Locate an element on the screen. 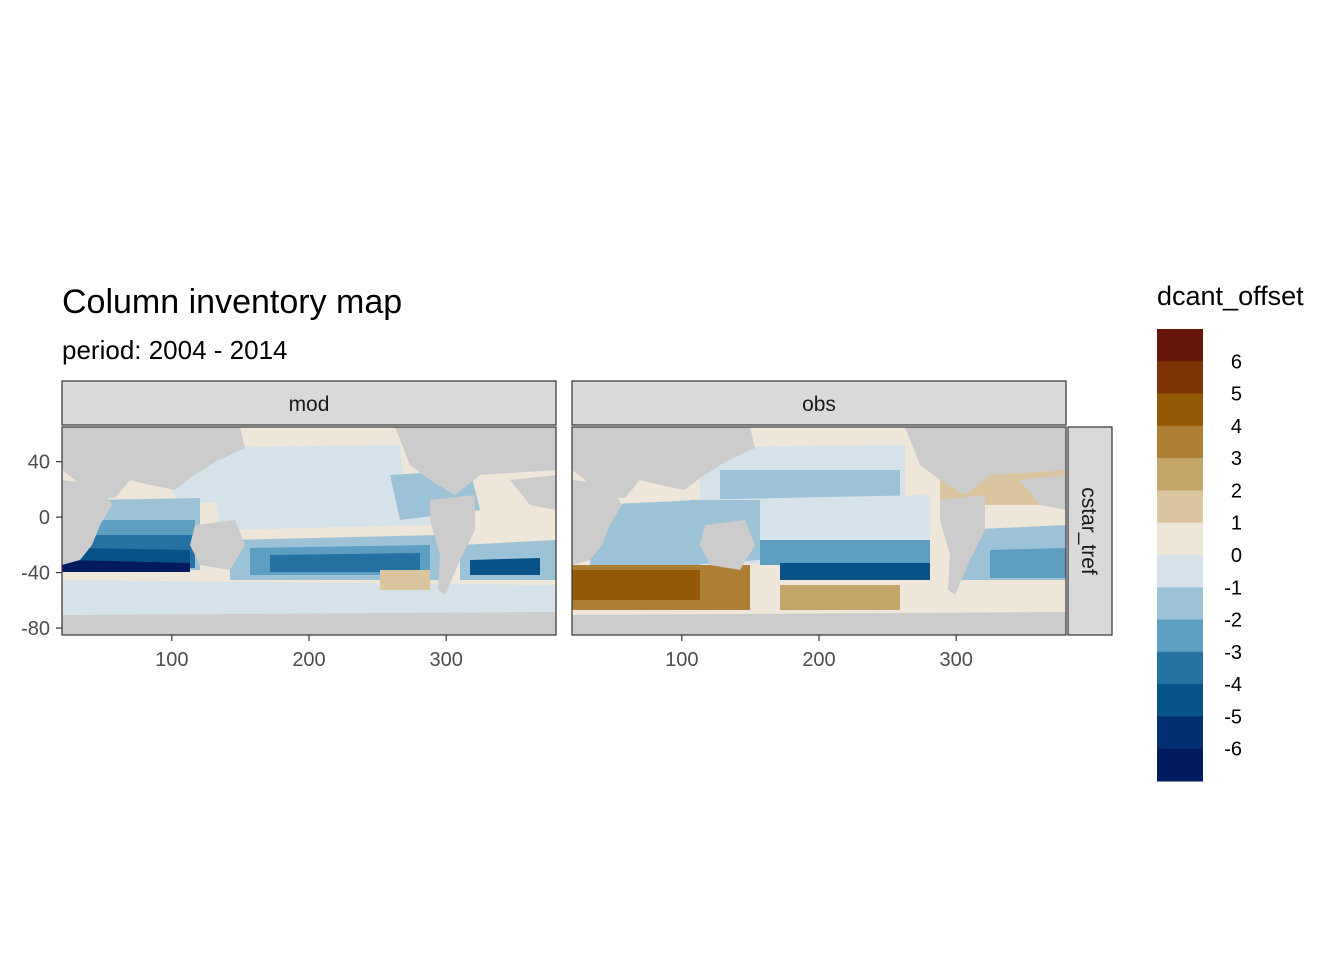 This screenshot has height=960, width=1344. x-axis-obs: 100 200 300 is located at coordinates (819, 653).